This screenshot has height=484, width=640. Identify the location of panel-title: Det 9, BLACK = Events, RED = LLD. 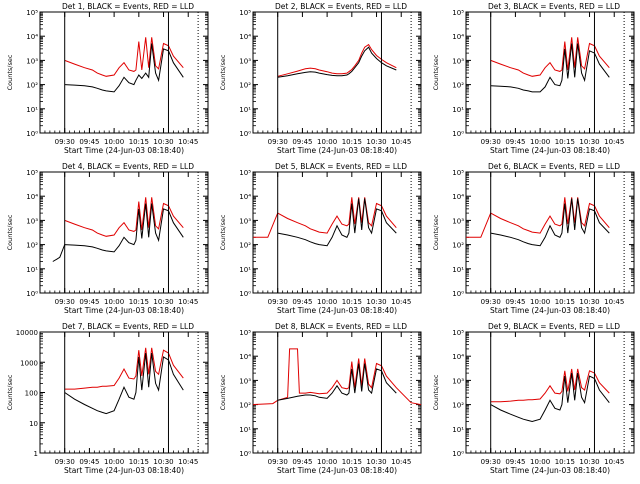
(554, 326).